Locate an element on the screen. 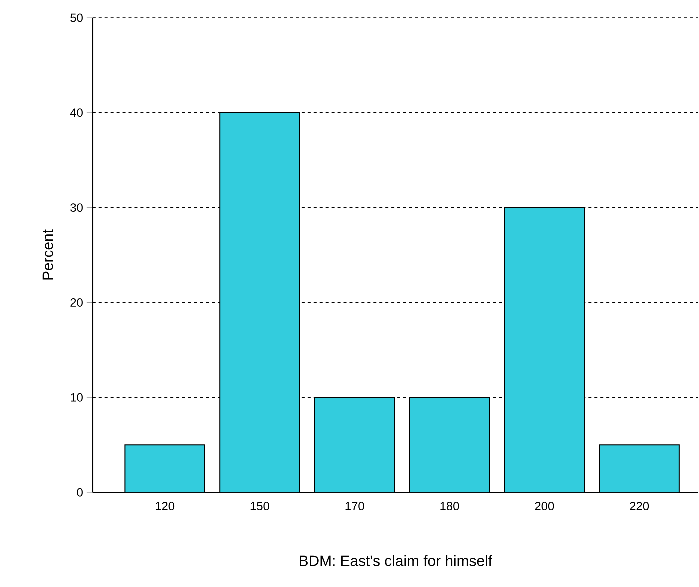 The width and height of the screenshot is (699, 587). x-tick-label: 120 is located at coordinates (165, 506).